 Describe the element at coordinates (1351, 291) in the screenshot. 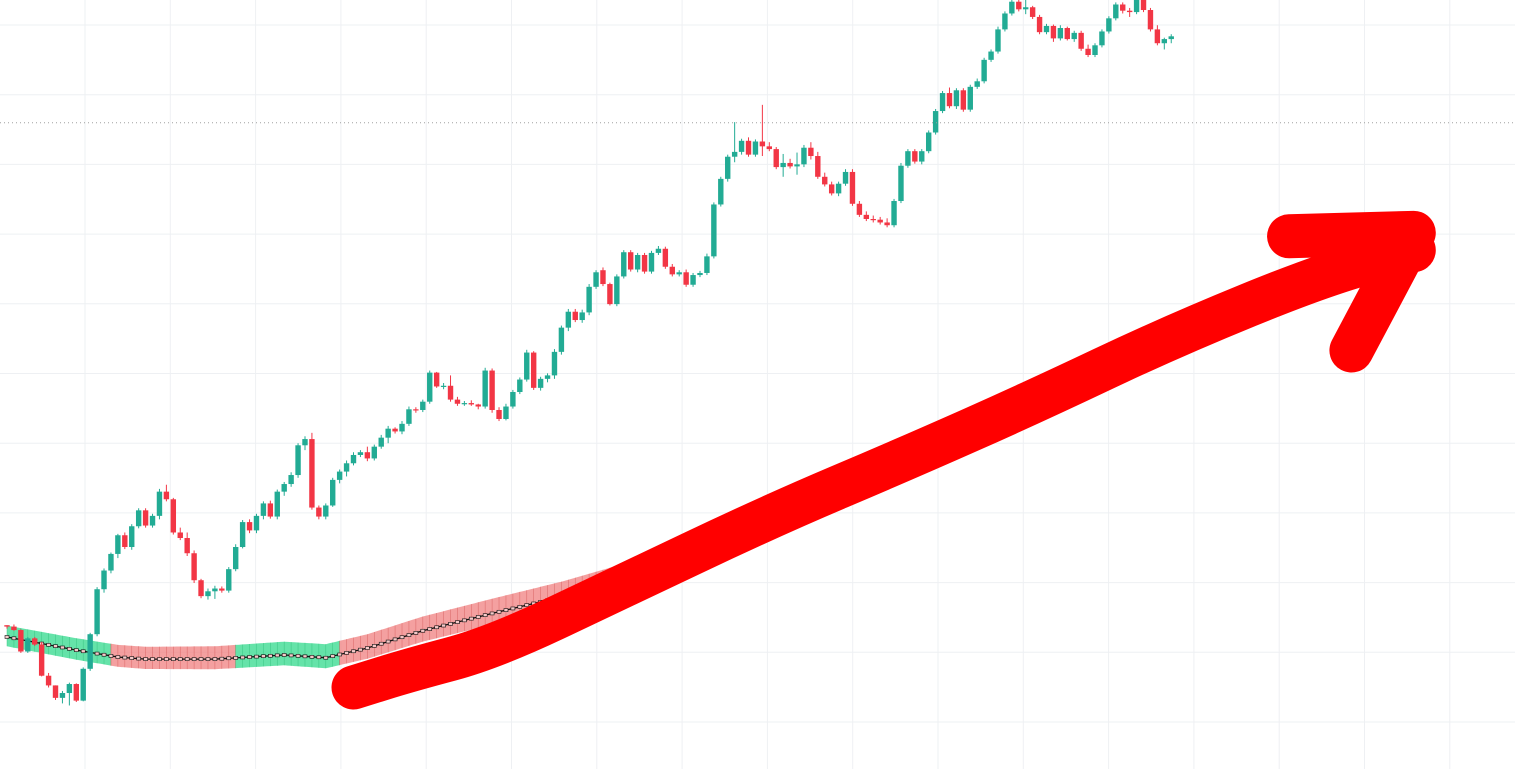

I see `arrow-head` at that location.